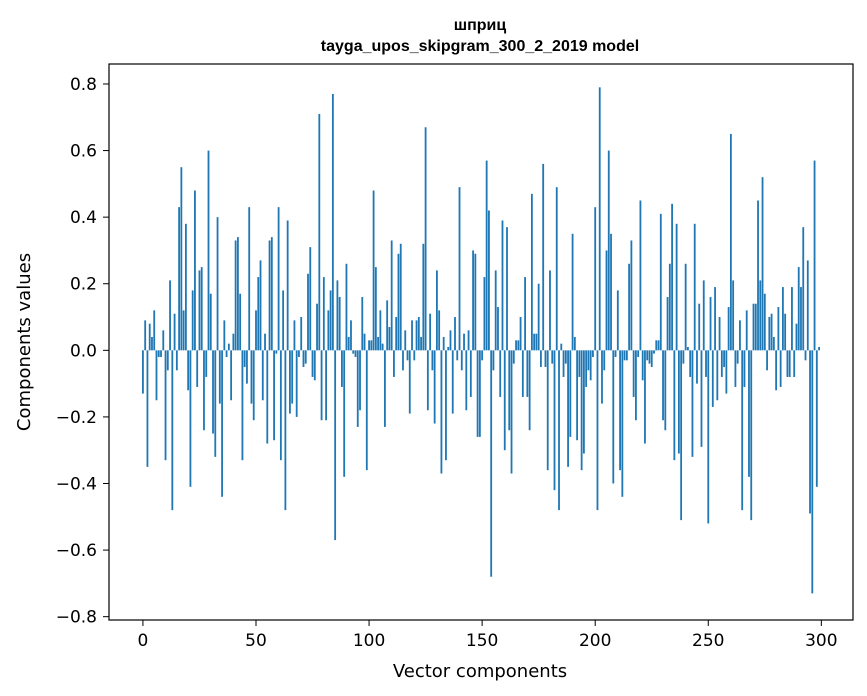  Describe the element at coordinates (76, 484) in the screenshot. I see `y-tick-label: −0.4` at that location.